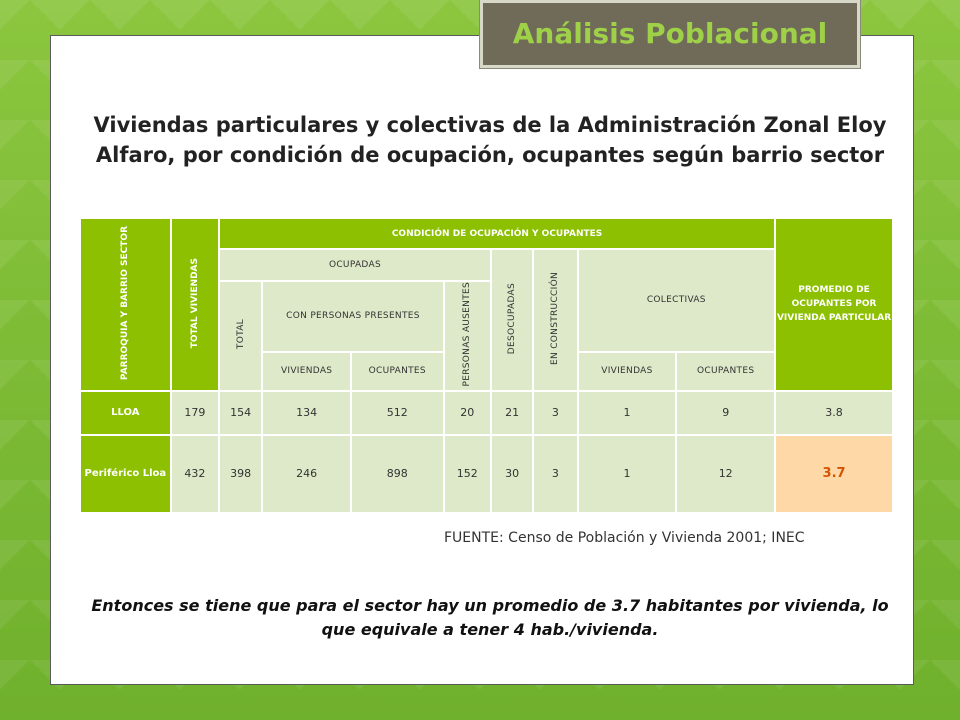 The image size is (960, 720). What do you see at coordinates (125, 473) in the screenshot?
I see `row-label: Periférico Lloa` at bounding box center [125, 473].